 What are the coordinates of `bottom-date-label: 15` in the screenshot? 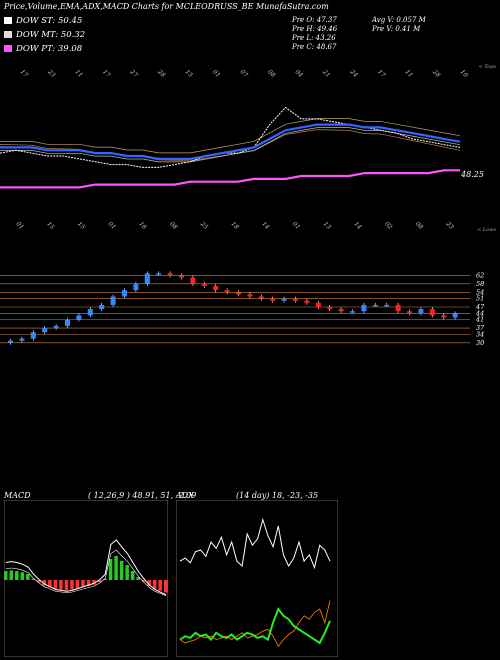 It's located at (50, 225).